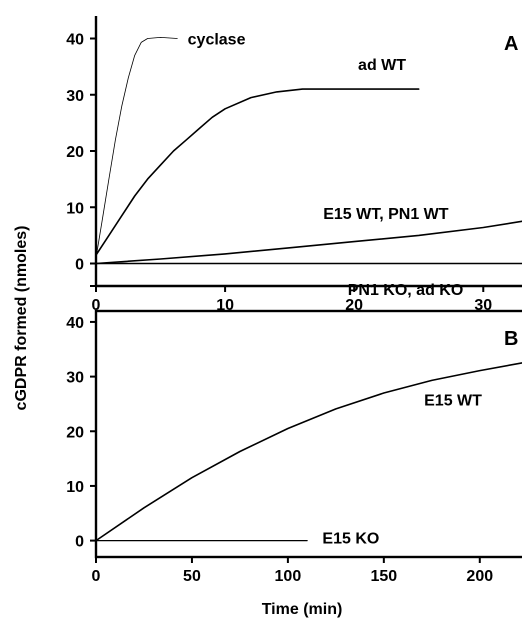  I want to click on x-axis-label: Time (min), so click(302, 609).